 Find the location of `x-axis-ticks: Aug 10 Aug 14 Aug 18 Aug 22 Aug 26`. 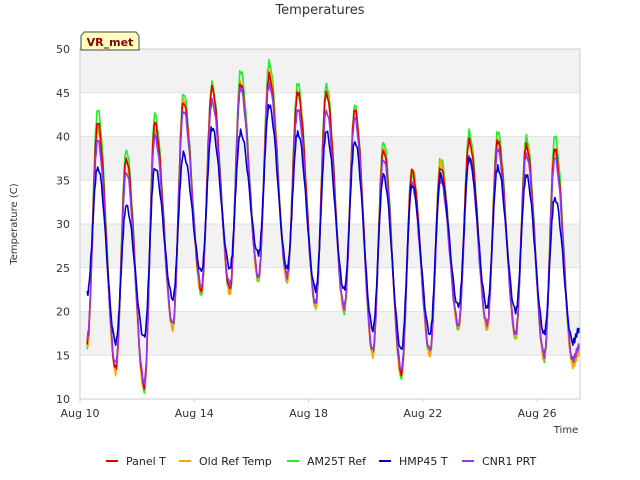

x-axis-ticks: Aug 10 Aug 14 Aug 18 Aug 22 Aug 26 is located at coordinates (309, 409).